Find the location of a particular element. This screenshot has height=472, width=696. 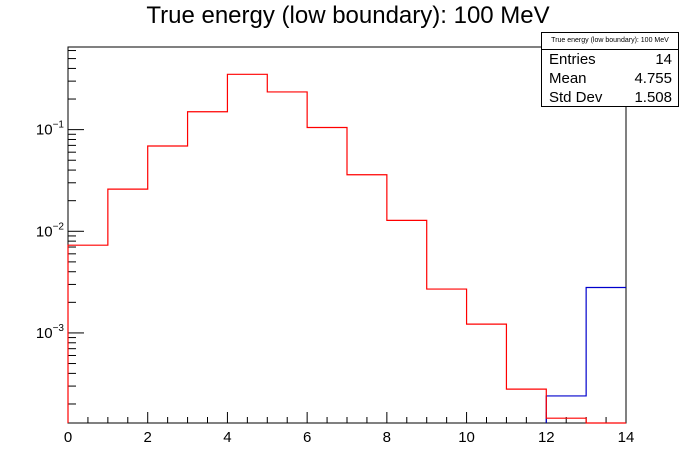

x-tick-label: 8 is located at coordinates (387, 437).